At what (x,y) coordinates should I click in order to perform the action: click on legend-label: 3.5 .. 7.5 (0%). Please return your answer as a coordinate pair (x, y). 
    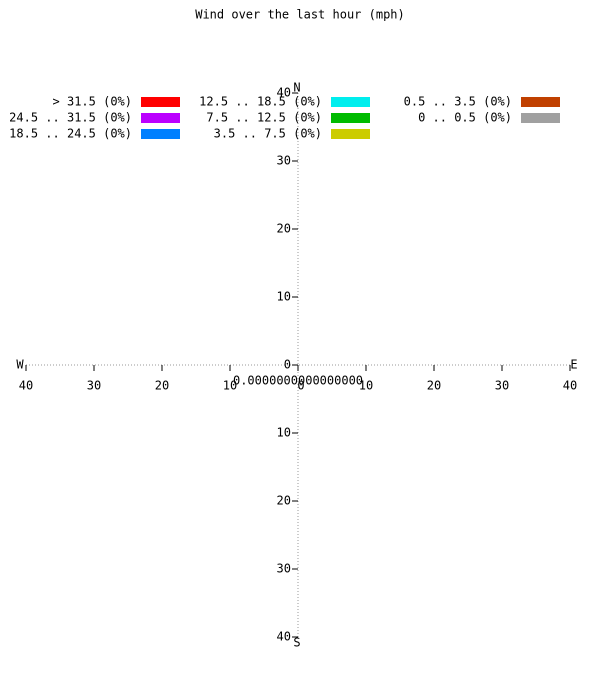
    Looking at the image, I should click on (268, 134).